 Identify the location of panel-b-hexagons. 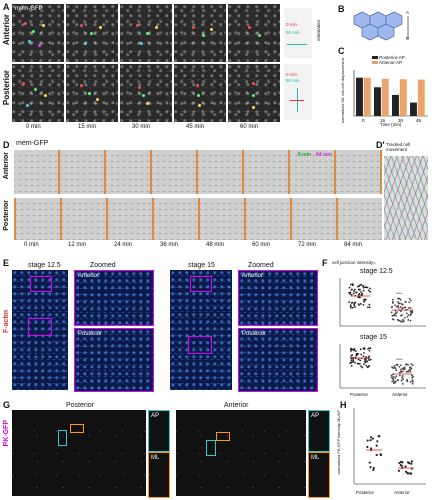
(381, 26).